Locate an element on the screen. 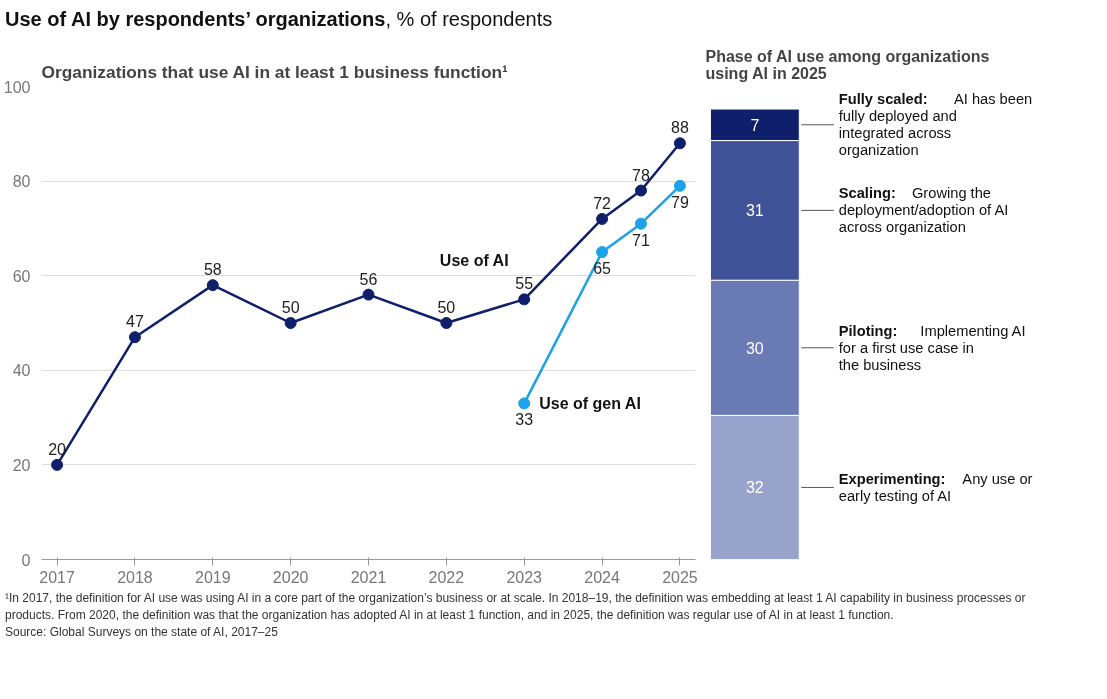 This screenshot has width=1107, height=699. series-label: Use of gen AI is located at coordinates (590, 403).